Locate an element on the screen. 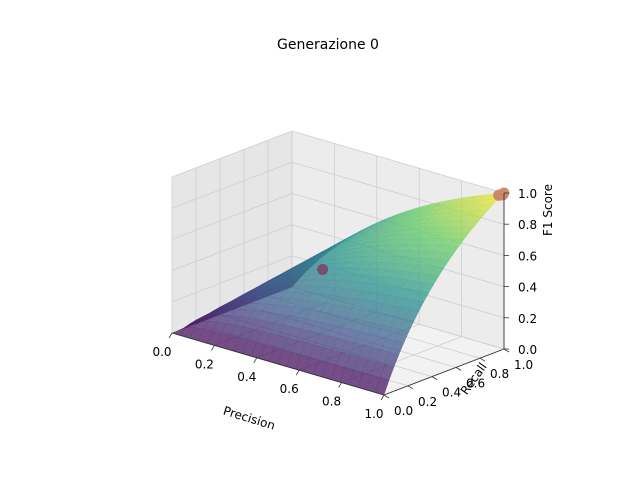 The image size is (640, 484). z-tick-label: 0.2 is located at coordinates (527, 319).